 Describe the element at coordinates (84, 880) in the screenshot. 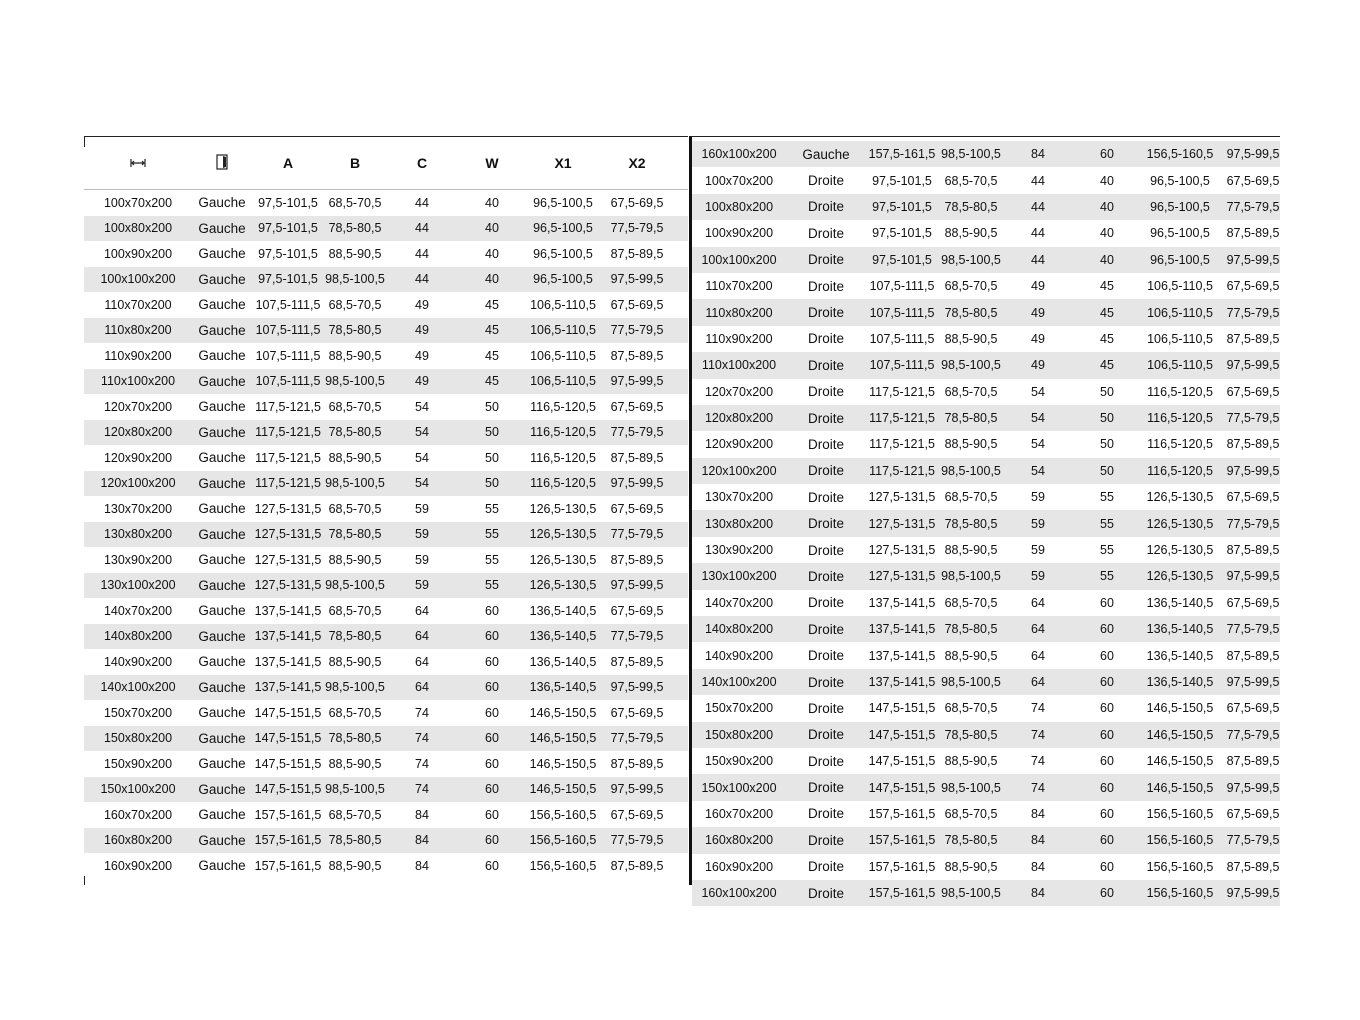

I see `table-corner-tick` at that location.